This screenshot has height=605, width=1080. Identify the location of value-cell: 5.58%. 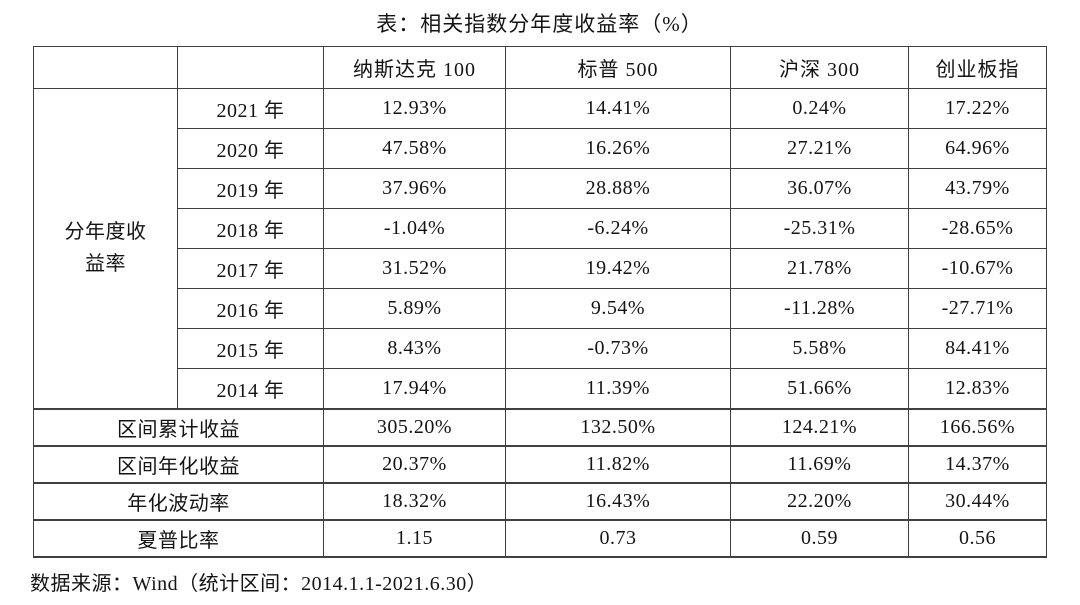
(819, 348).